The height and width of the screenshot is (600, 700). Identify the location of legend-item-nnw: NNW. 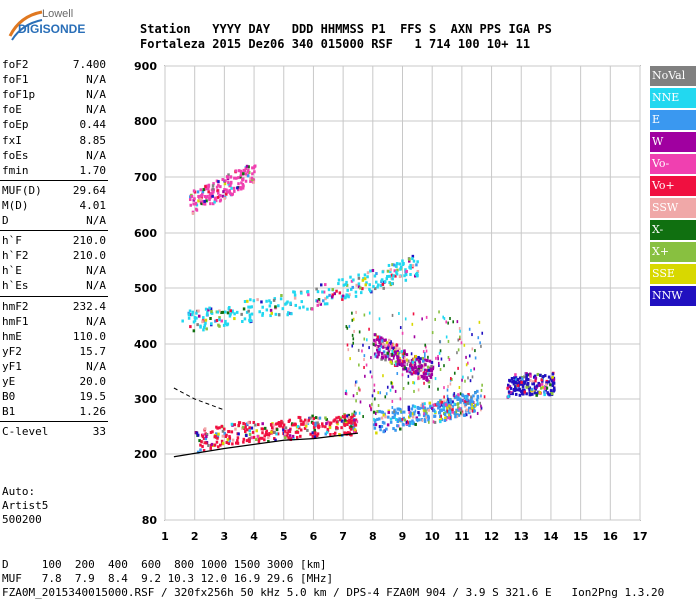
(673, 296).